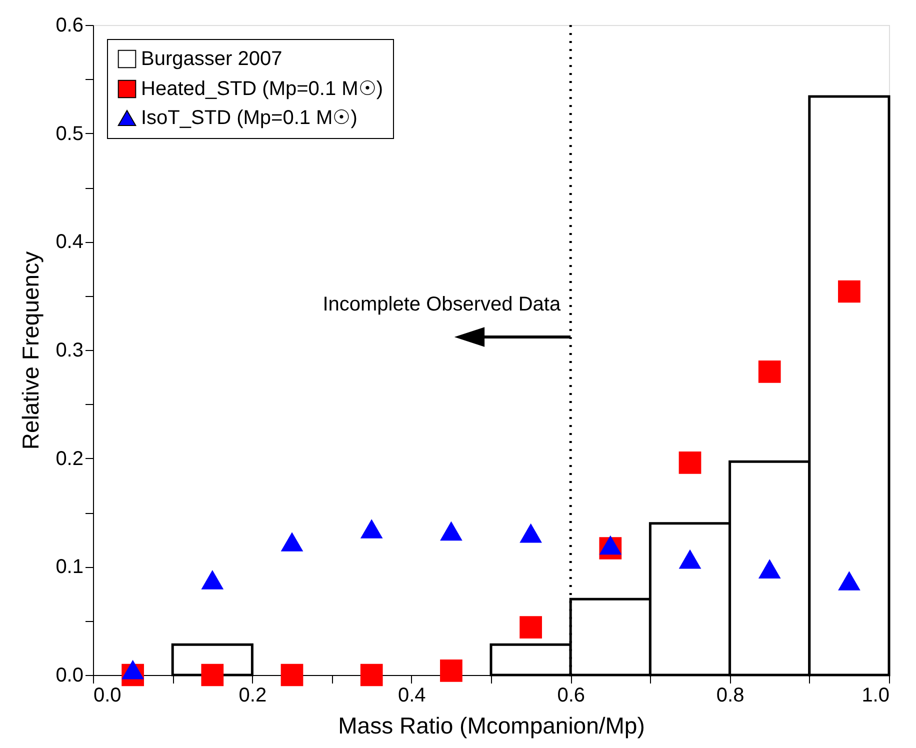  I want to click on x-tick-label: 1.0, so click(876, 695).